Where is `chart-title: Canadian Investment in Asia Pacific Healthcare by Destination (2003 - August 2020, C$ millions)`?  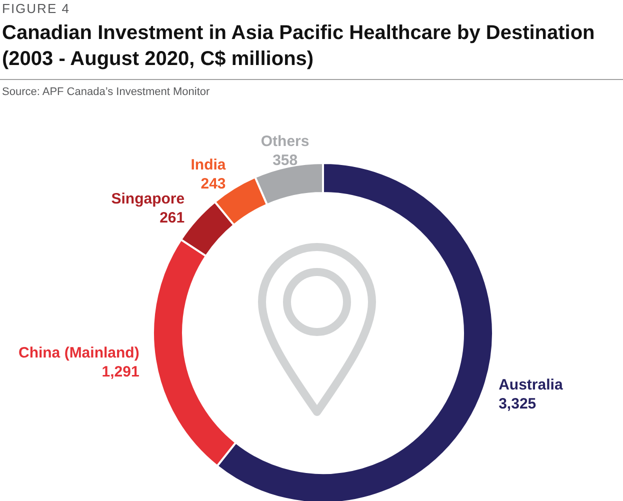
chart-title: Canadian Investment in Asia Pacific Healthcare by Destination (2003 - August 2020, C$ millions) is located at coordinates (299, 46).